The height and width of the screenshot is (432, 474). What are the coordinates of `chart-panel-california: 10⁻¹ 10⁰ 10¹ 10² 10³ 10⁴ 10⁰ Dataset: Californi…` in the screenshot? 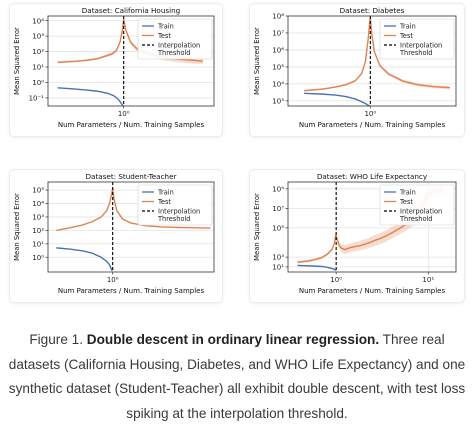 It's located at (116, 70).